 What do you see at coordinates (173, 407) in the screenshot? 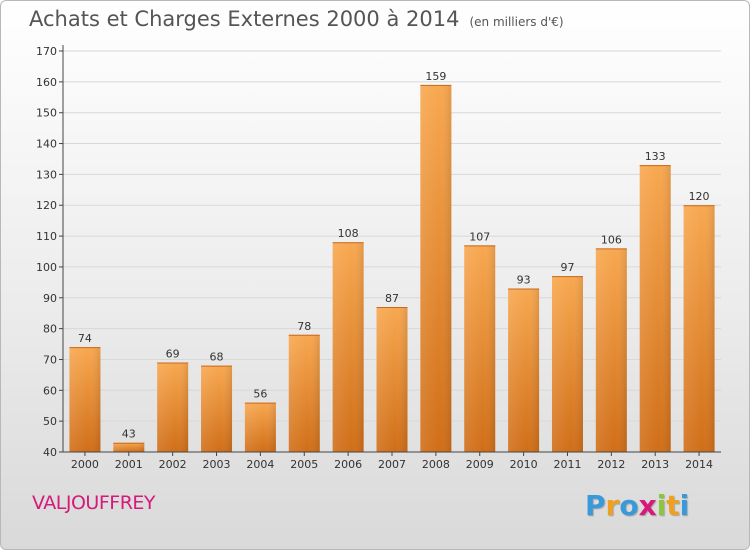
I see `bar-shade-2002` at bounding box center [173, 407].